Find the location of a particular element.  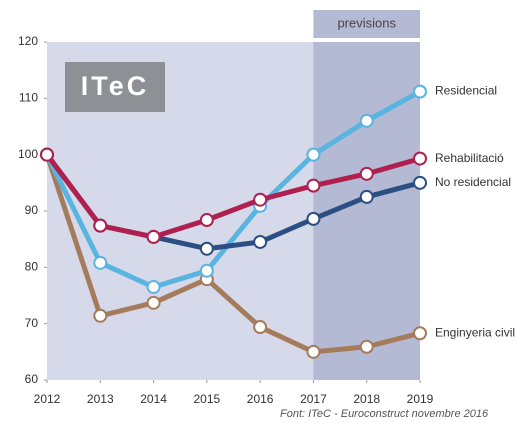

x-tick-label: 2015 is located at coordinates (207, 399).